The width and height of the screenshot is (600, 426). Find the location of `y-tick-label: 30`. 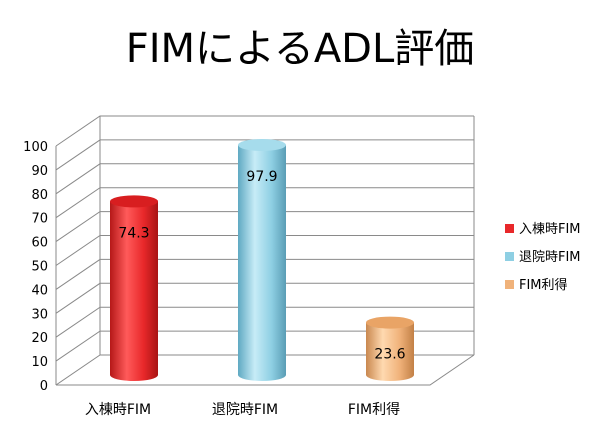

y-tick-label: 30 is located at coordinates (39, 314).